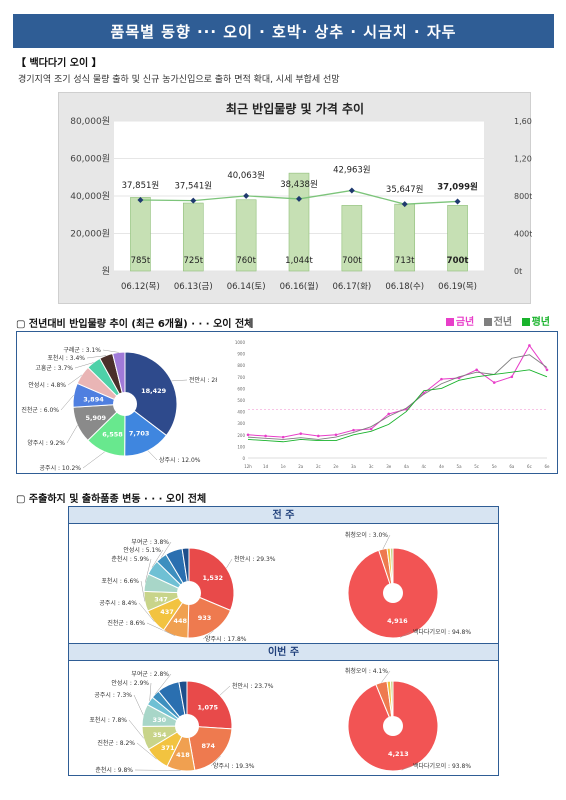  What do you see at coordinates (154, 391) in the screenshot?
I see `pie-value-label: 18,429` at bounding box center [154, 391].